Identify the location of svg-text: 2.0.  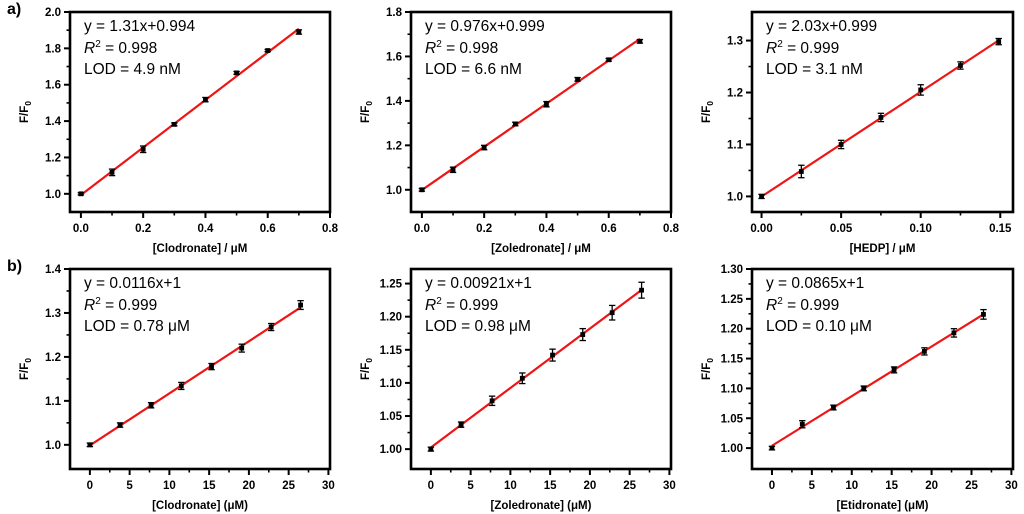
(53, 13).